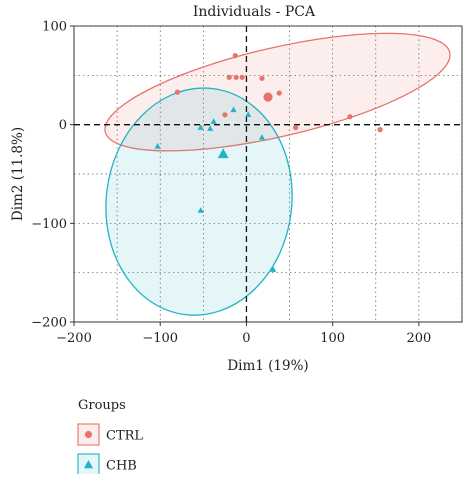 This screenshot has width=474, height=479. Describe the element at coordinates (88, 434) in the screenshot. I see `legend-marker-circle` at that location.